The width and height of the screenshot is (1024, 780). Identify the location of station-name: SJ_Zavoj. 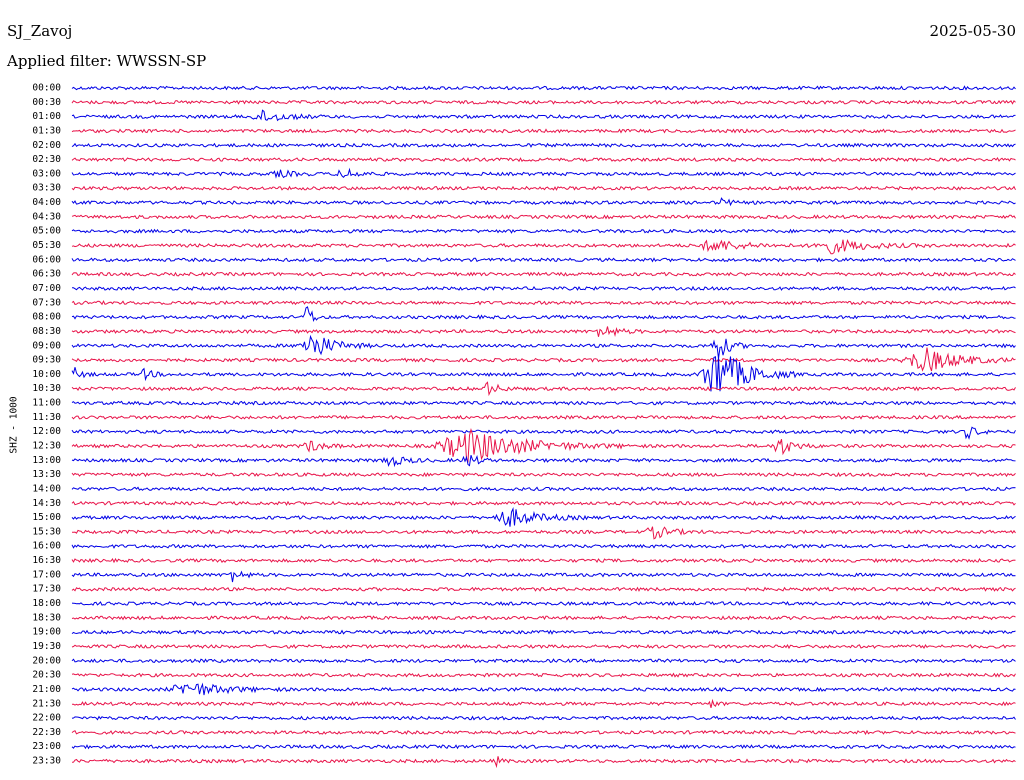
(39, 31).